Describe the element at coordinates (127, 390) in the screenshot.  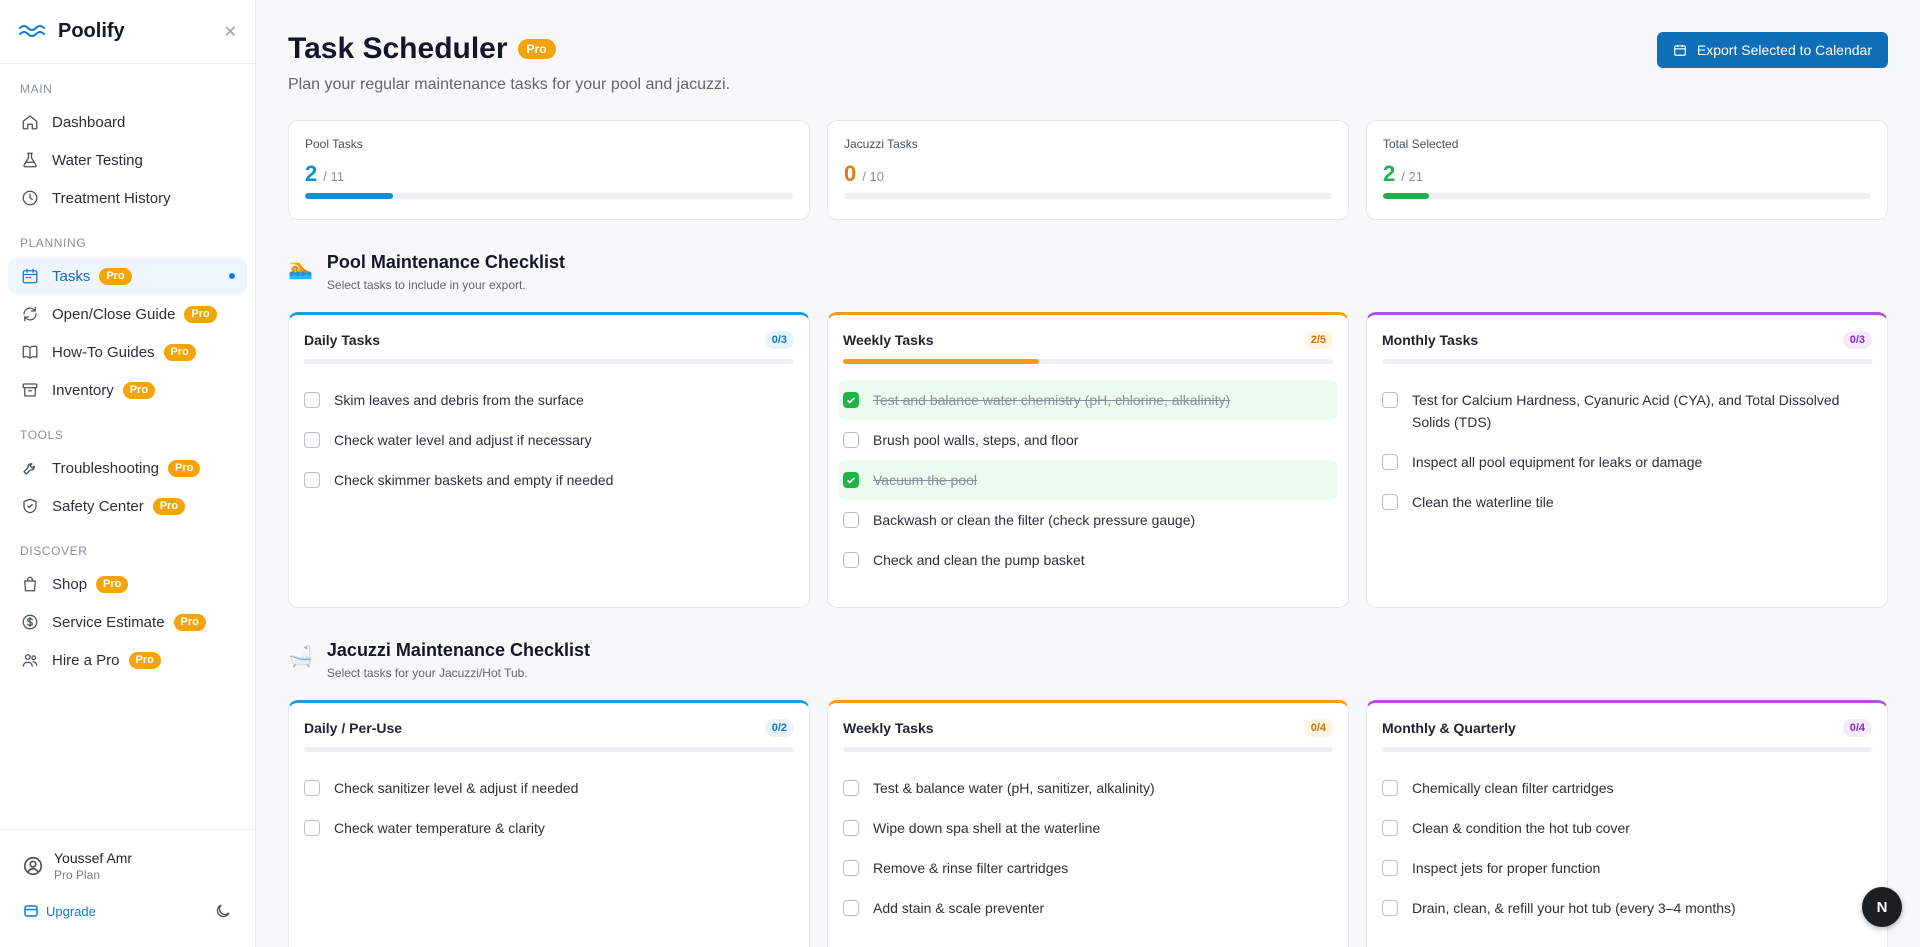
I see `sidebar-item-inventory: Inventory Pro` at that location.